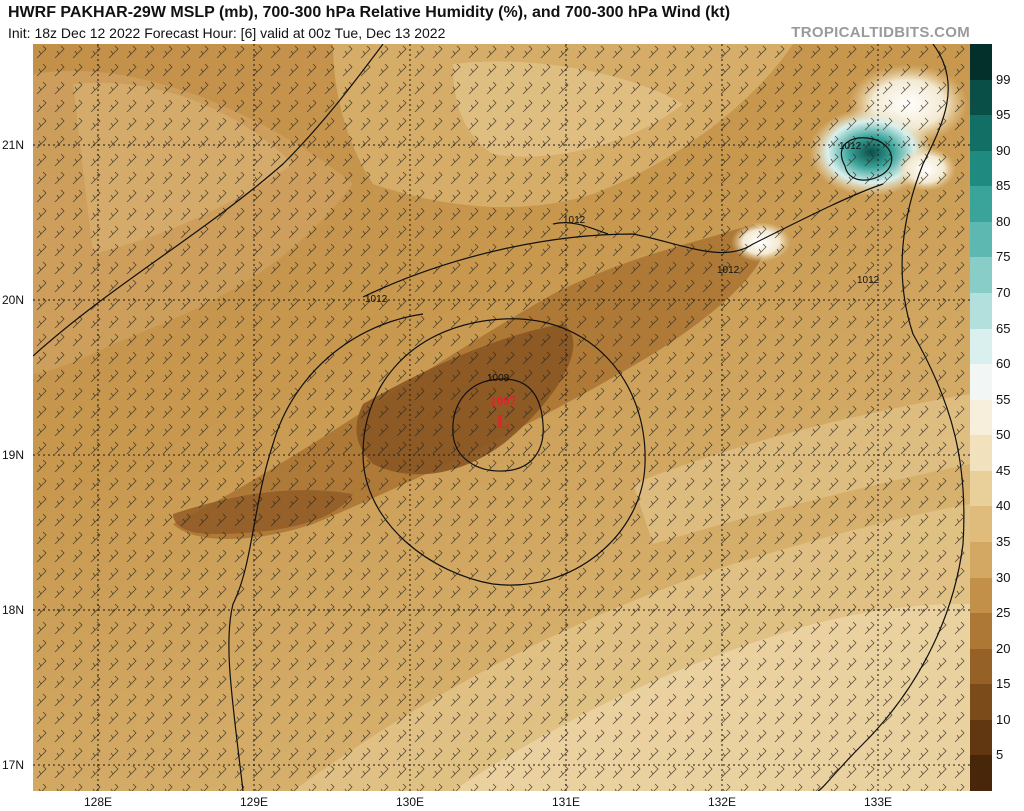 Image resolution: width=1024 pixels, height=811 pixels. I want to click on colorbar-tick-label: 30, so click(1003, 577).